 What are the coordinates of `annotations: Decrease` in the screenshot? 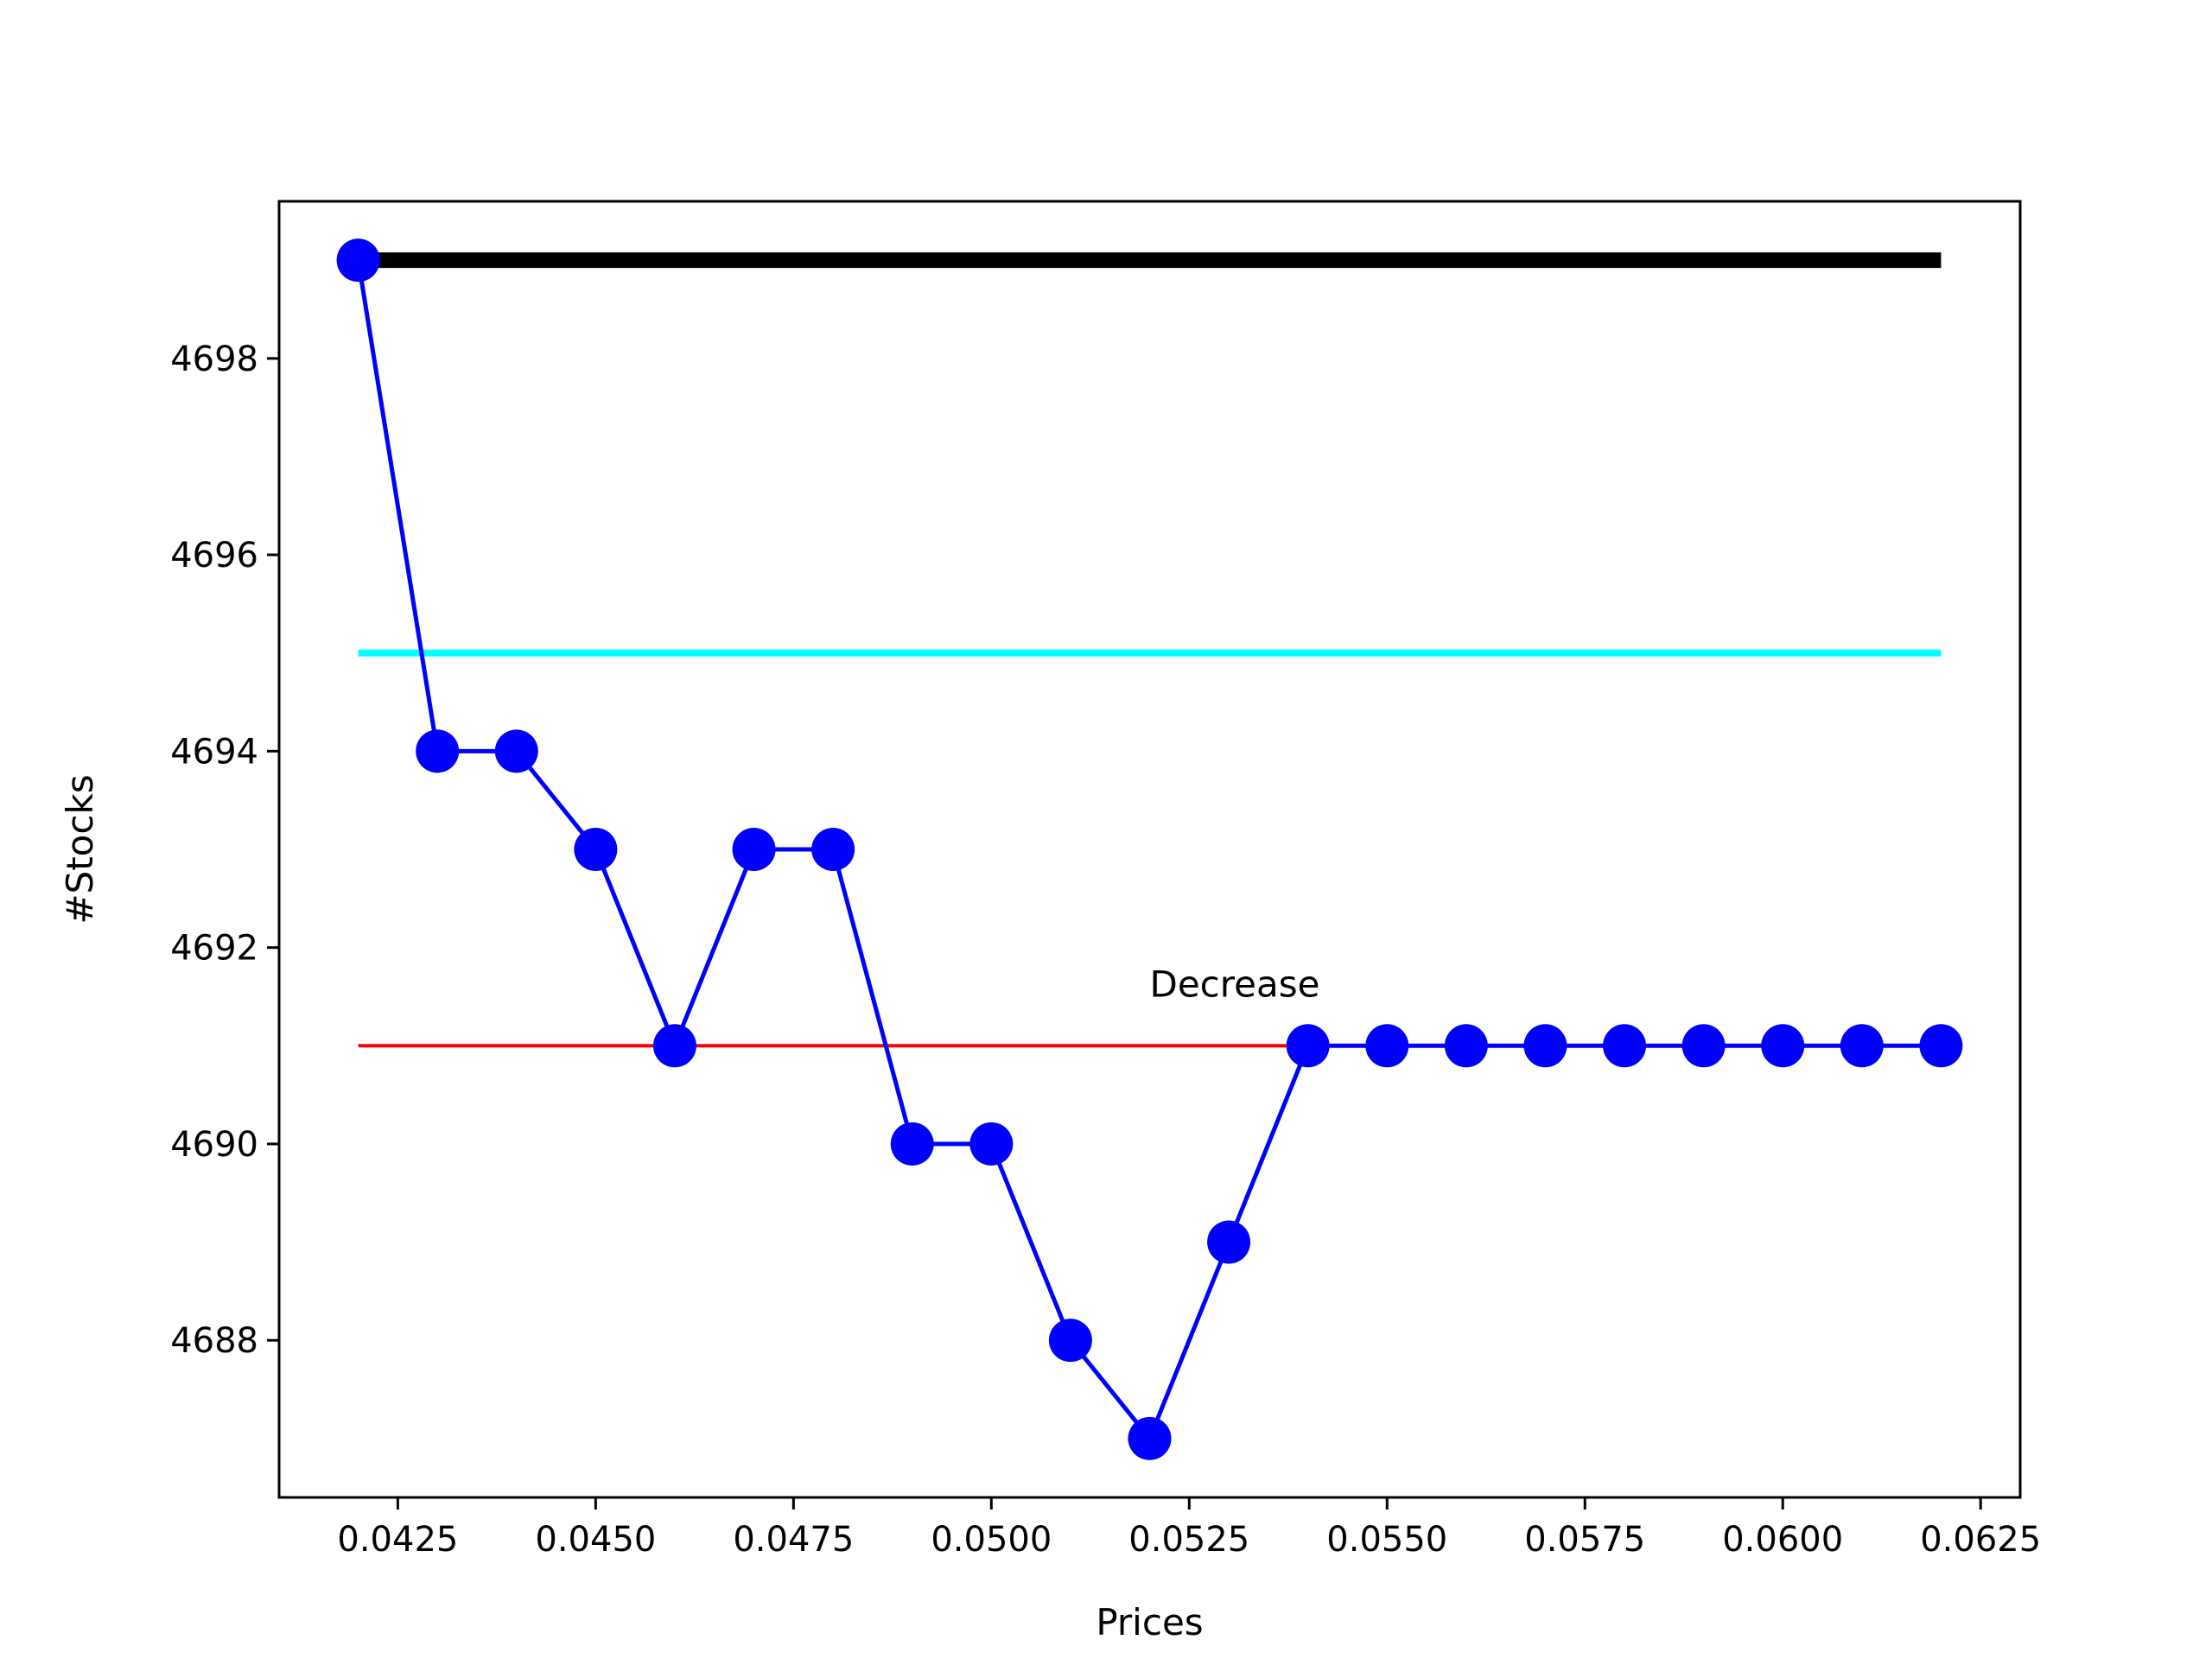 It's located at (1235, 984).